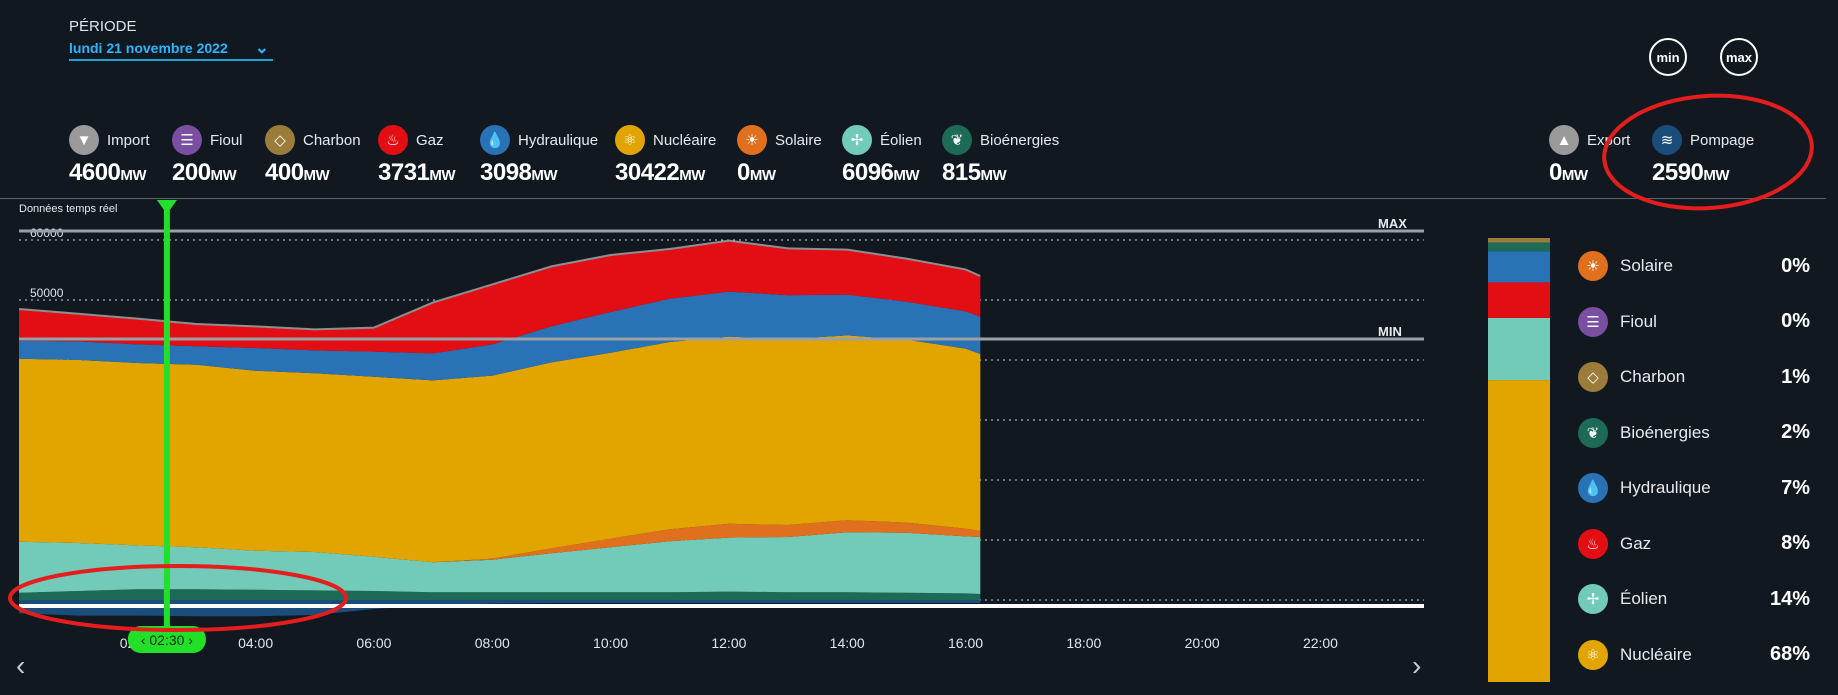  Describe the element at coordinates (373, 643) in the screenshot. I see `x-tick-label: 06:00` at that location.